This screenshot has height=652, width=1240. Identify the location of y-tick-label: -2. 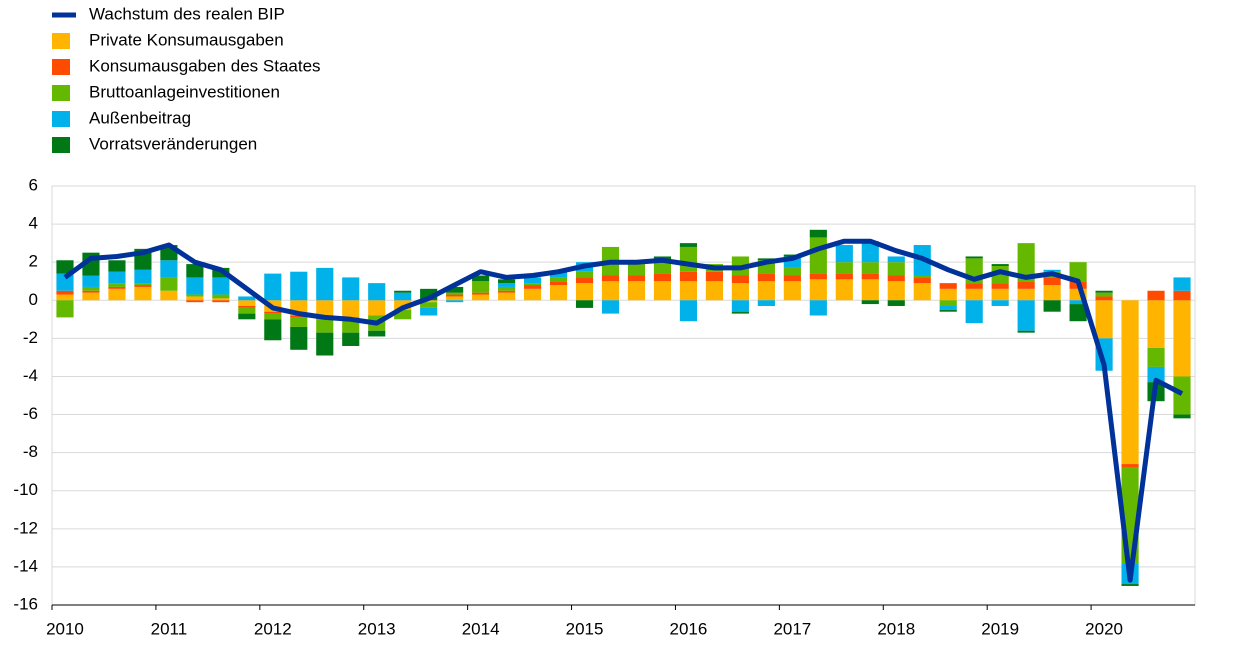
(30, 337).